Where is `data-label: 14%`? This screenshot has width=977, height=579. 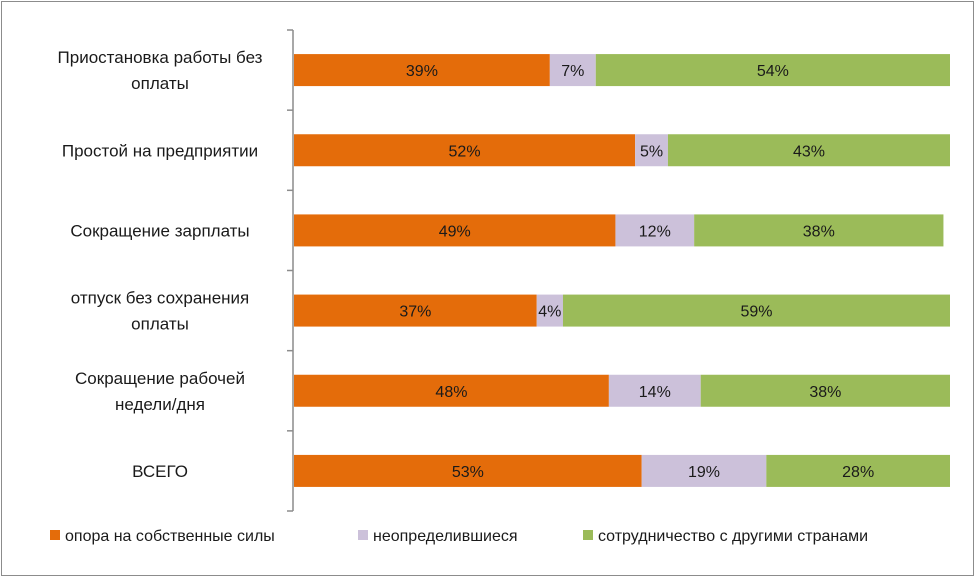
data-label: 14% is located at coordinates (655, 392).